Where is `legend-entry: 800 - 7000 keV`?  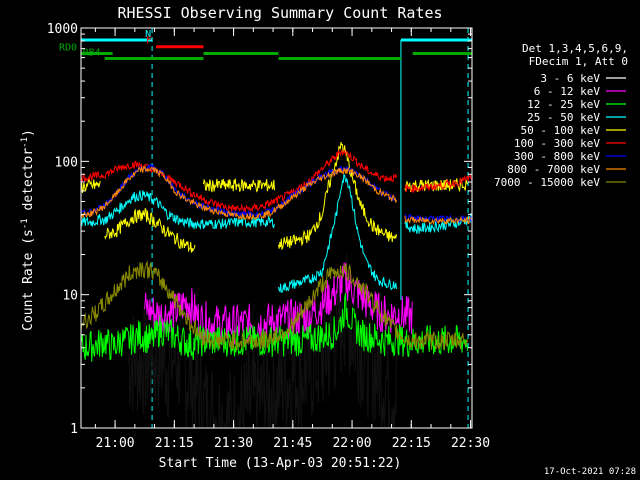
legend-entry: 800 - 7000 keV is located at coordinates (553, 169).